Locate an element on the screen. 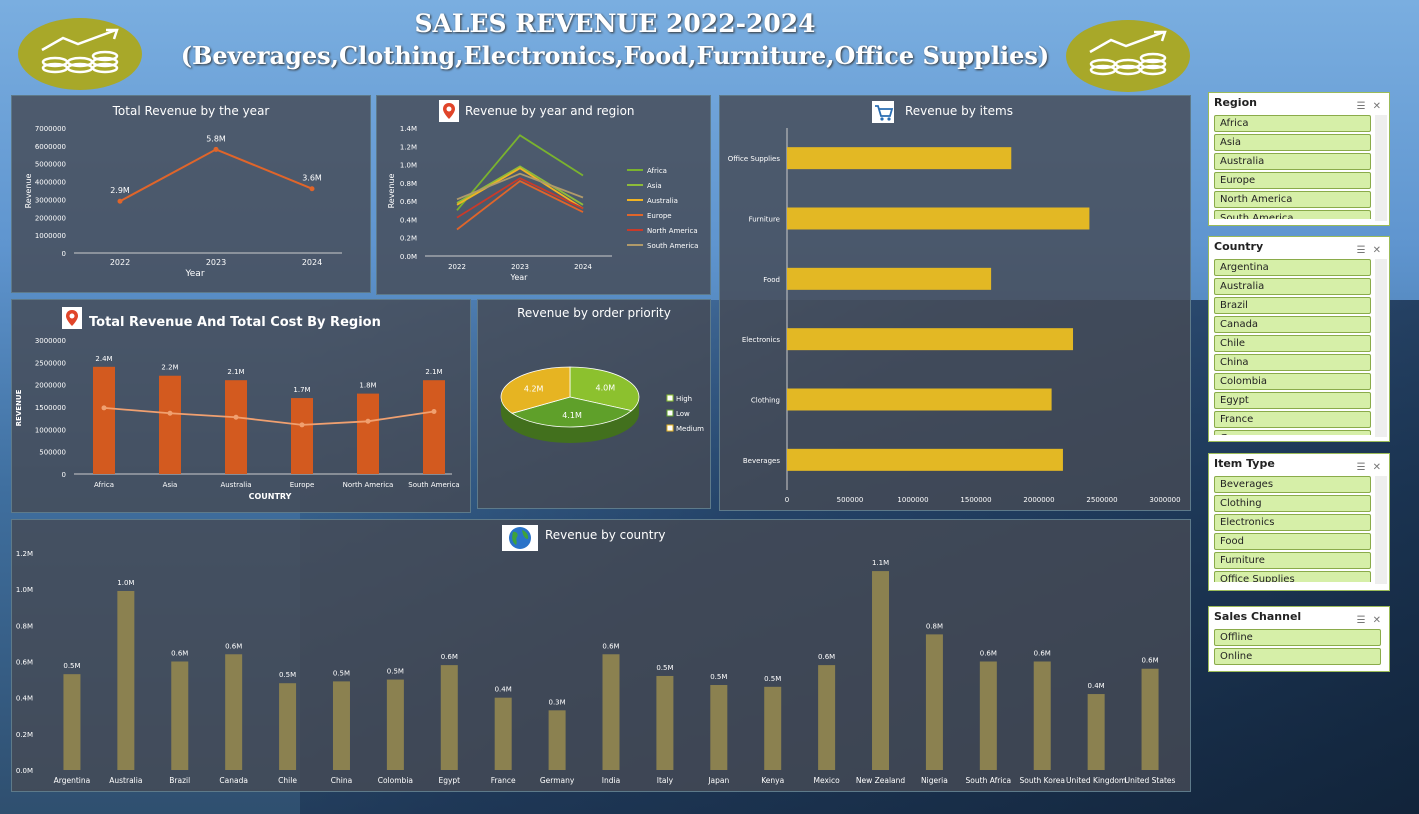  x-tick-label: India is located at coordinates (611, 780).